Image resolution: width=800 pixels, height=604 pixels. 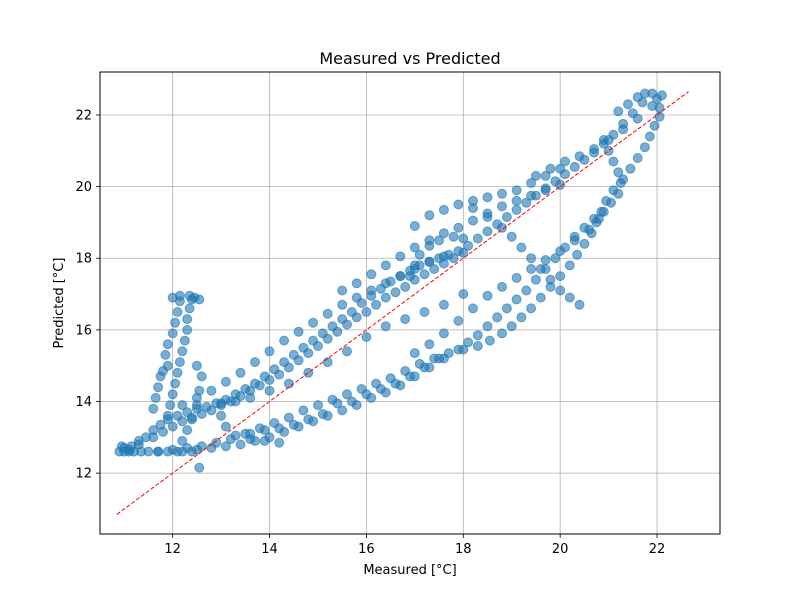 What do you see at coordinates (83, 330) in the screenshot?
I see `y-tick-label: 16` at bounding box center [83, 330].